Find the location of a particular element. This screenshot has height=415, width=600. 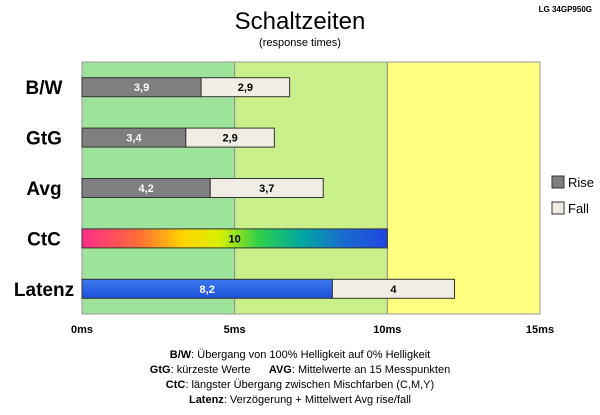

x-tick-label: 15ms is located at coordinates (540, 330).